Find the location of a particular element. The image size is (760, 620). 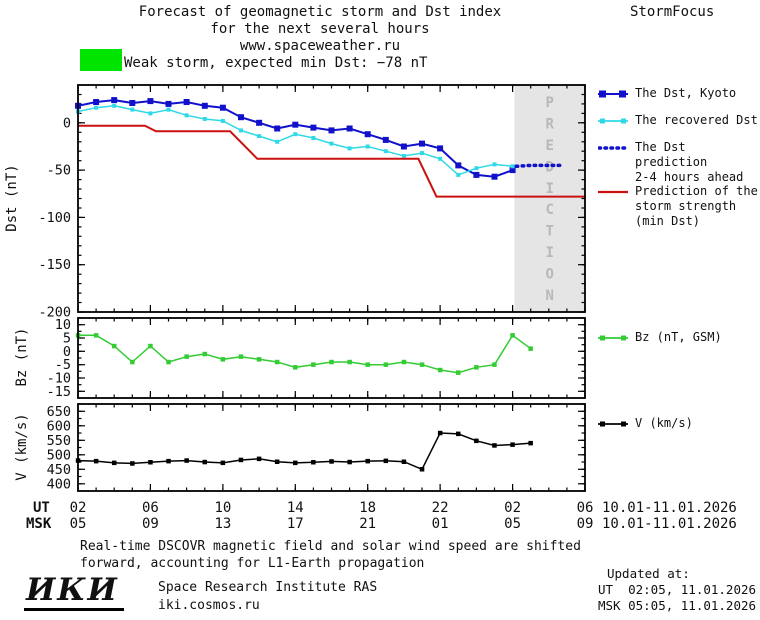

recovered-dst-marker-icon is located at coordinates (613, 121).